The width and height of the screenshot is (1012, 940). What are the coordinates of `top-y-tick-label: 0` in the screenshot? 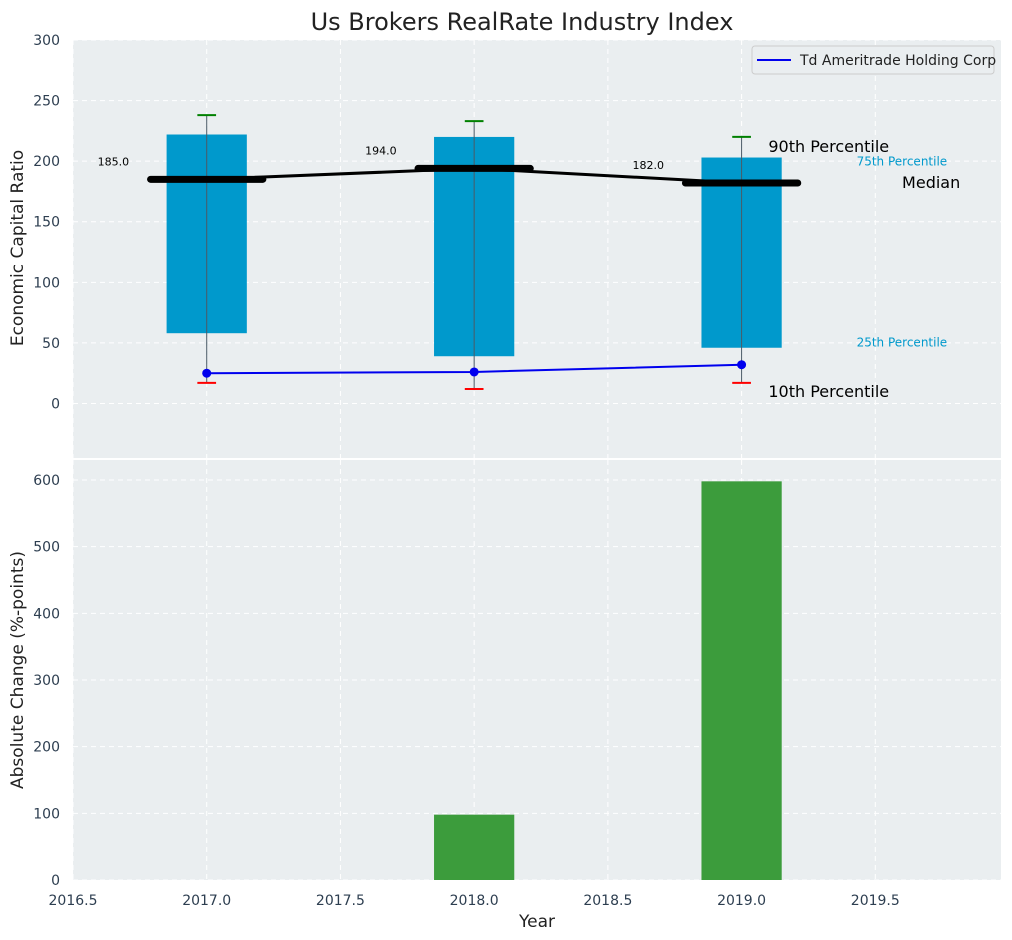 It's located at (55, 404).